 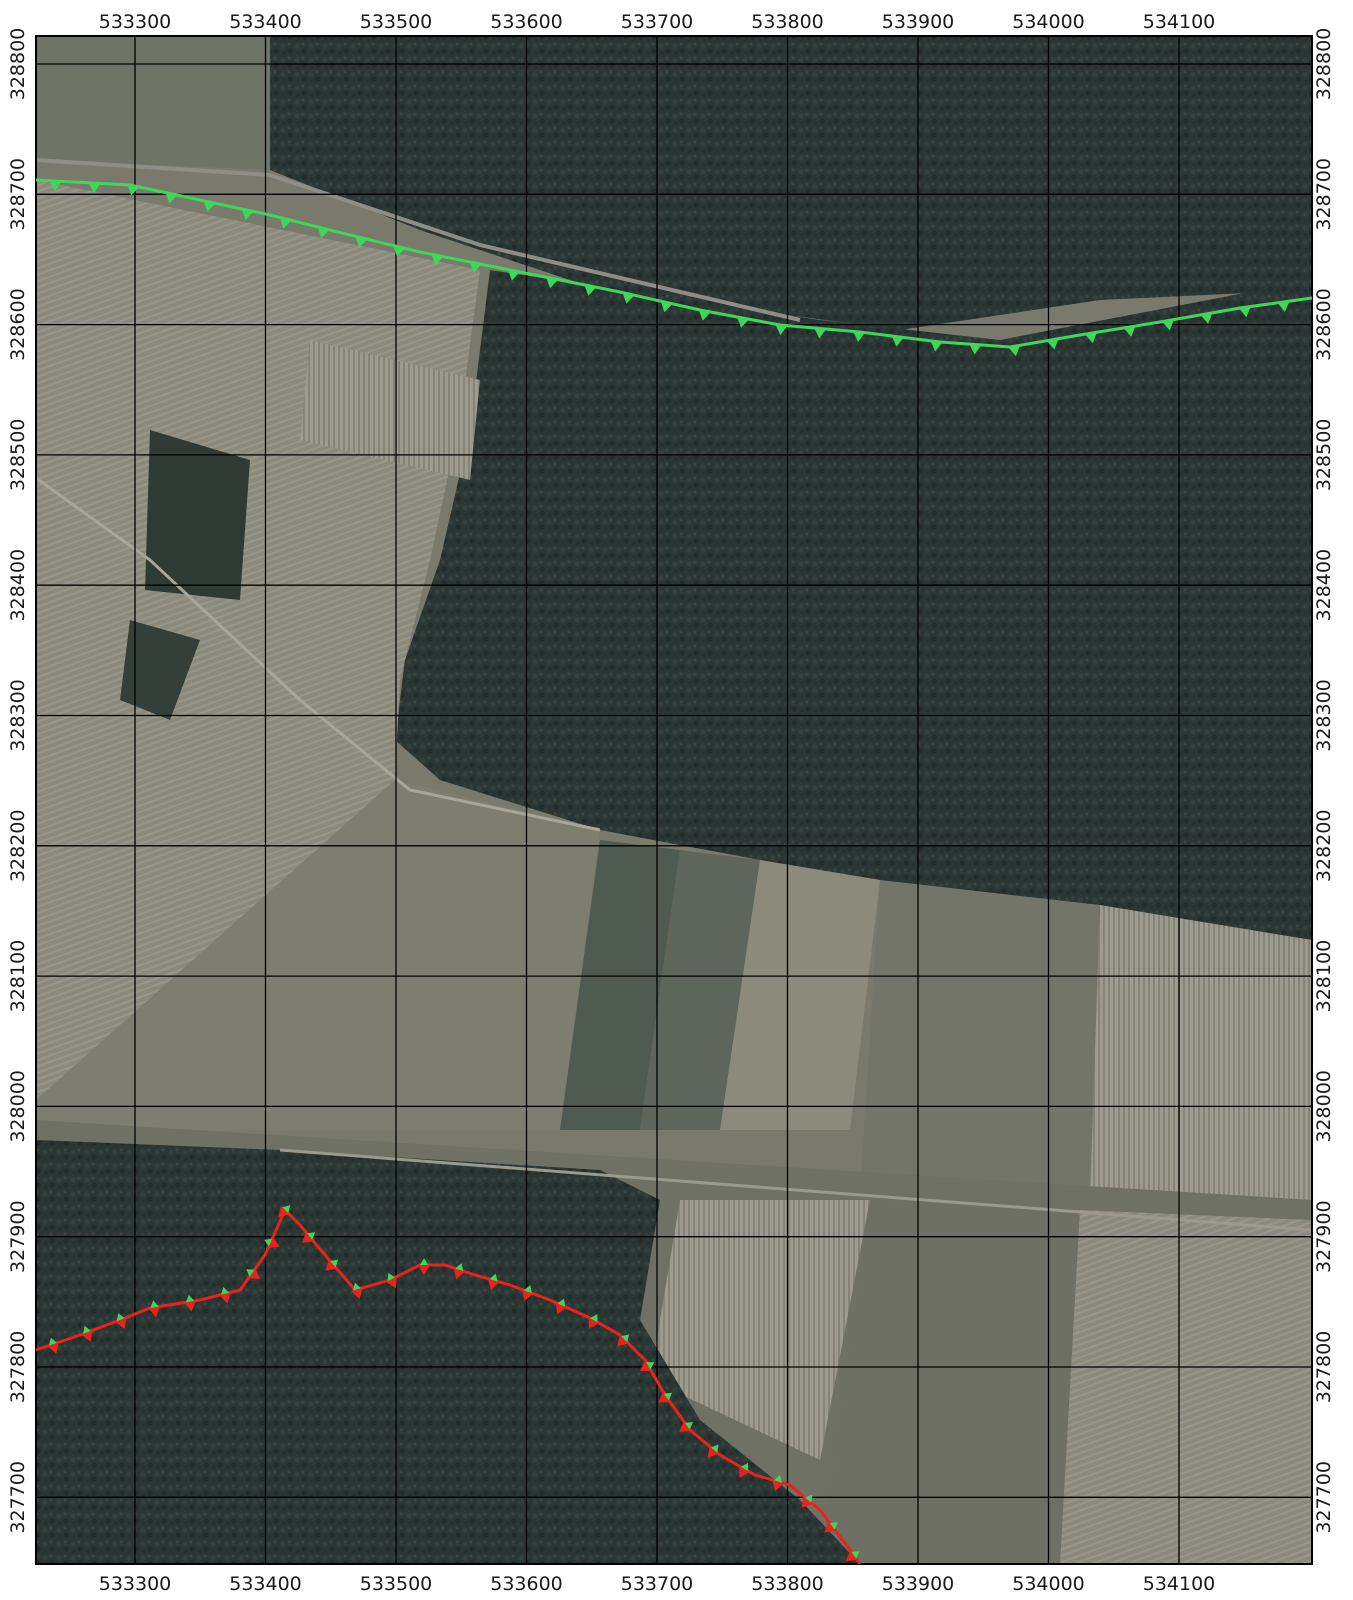 I want to click on easting-label-top: 533300, so click(x=135, y=22).